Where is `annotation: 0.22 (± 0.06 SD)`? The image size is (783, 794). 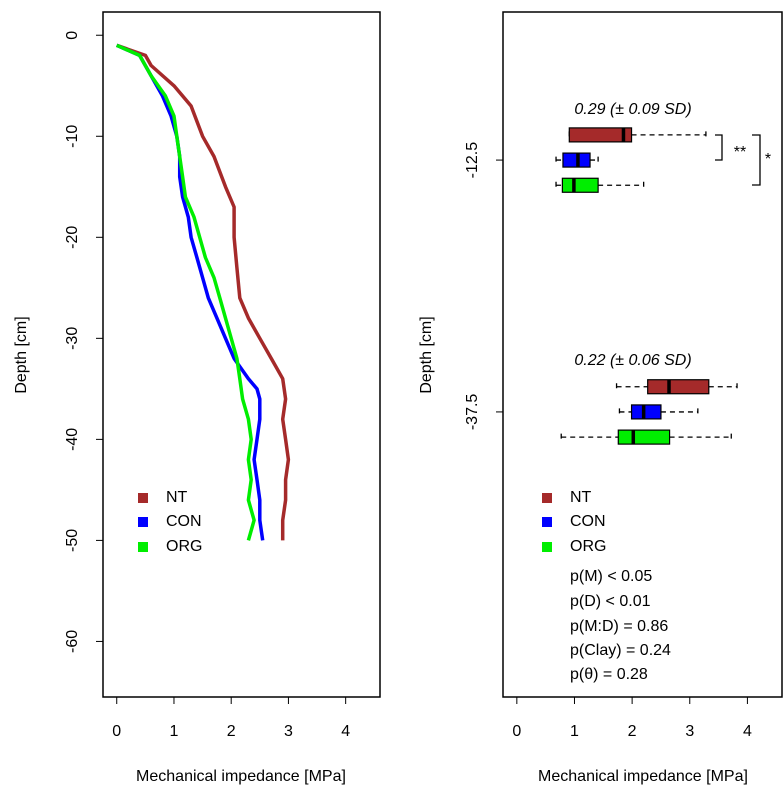 annotation: 0.22 (± 0.06 SD) is located at coordinates (632, 360).